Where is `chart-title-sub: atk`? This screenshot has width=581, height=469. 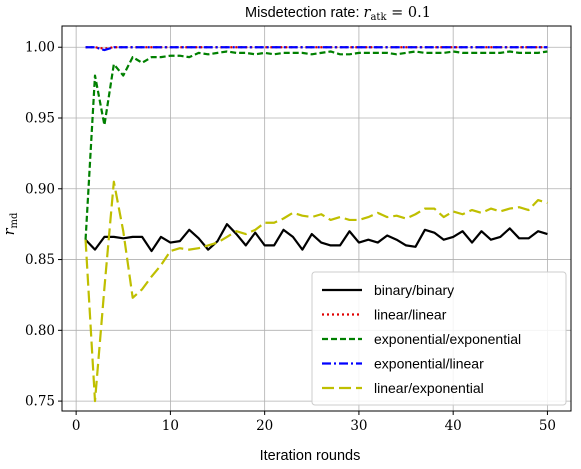
chart-title-sub: atk is located at coordinates (378, 17).